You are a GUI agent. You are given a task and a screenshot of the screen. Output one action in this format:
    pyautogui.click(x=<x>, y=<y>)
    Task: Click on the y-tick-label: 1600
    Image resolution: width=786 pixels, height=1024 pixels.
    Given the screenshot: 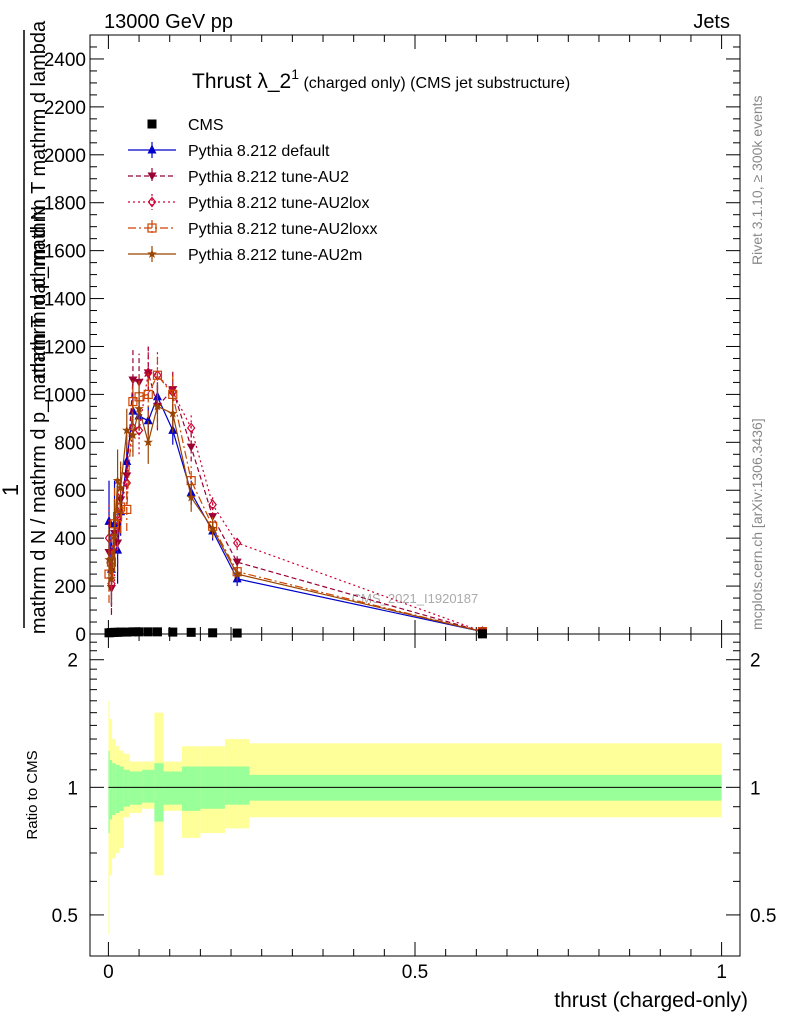 What is the action you would take?
    pyautogui.click(x=65, y=252)
    